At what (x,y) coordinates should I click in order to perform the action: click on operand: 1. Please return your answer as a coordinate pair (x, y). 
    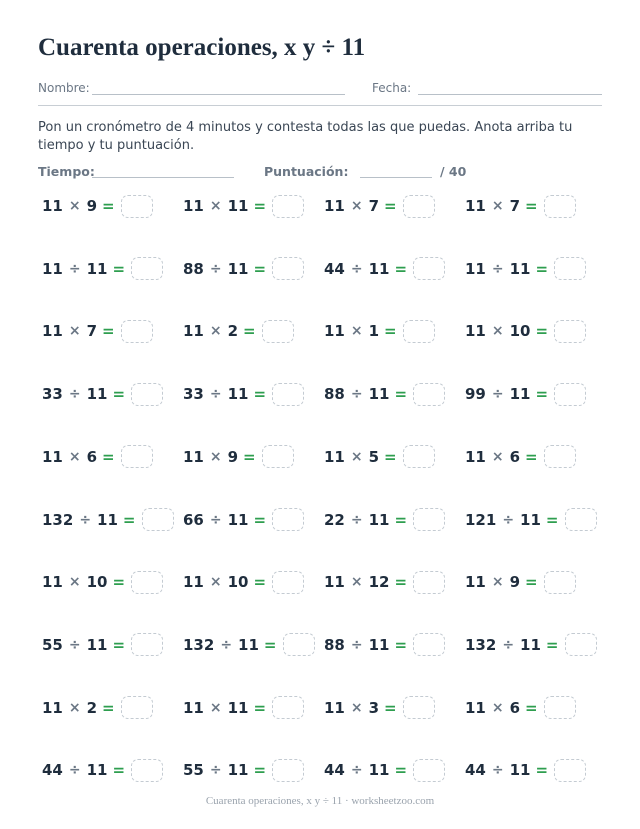
    Looking at the image, I should click on (374, 331).